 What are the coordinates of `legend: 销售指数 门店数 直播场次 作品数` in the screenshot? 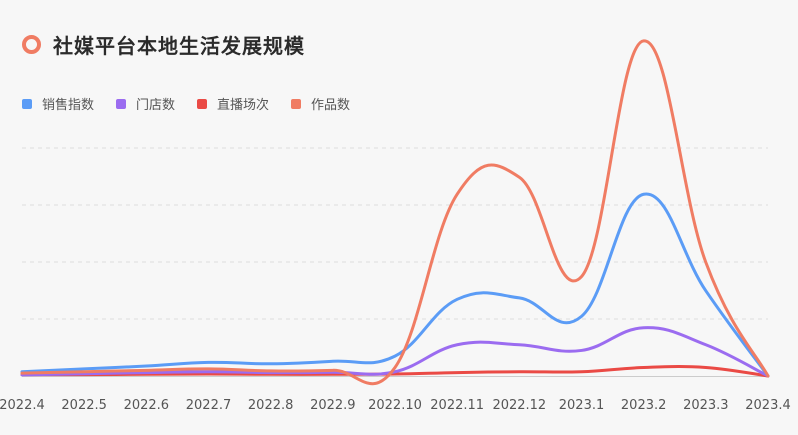 It's located at (197, 103).